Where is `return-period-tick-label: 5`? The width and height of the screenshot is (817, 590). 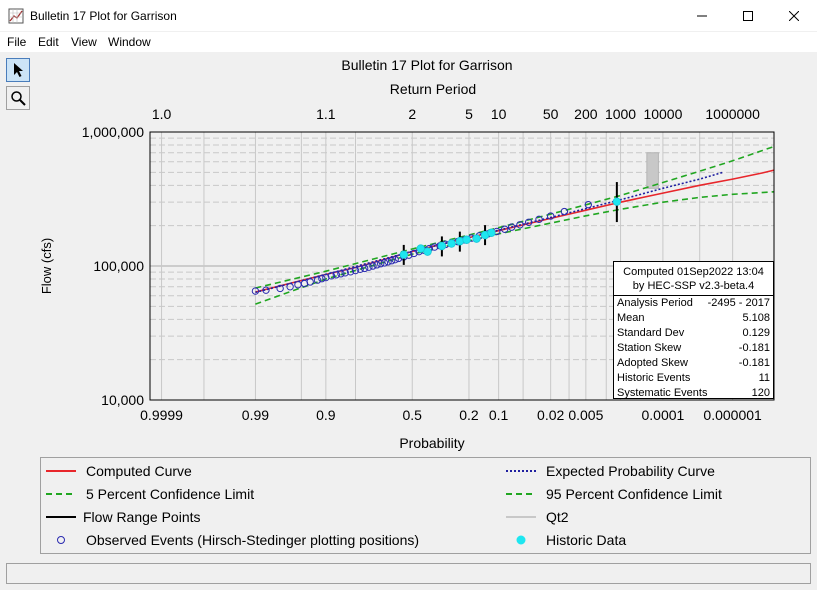 return-period-tick-label: 5 is located at coordinates (469, 114).